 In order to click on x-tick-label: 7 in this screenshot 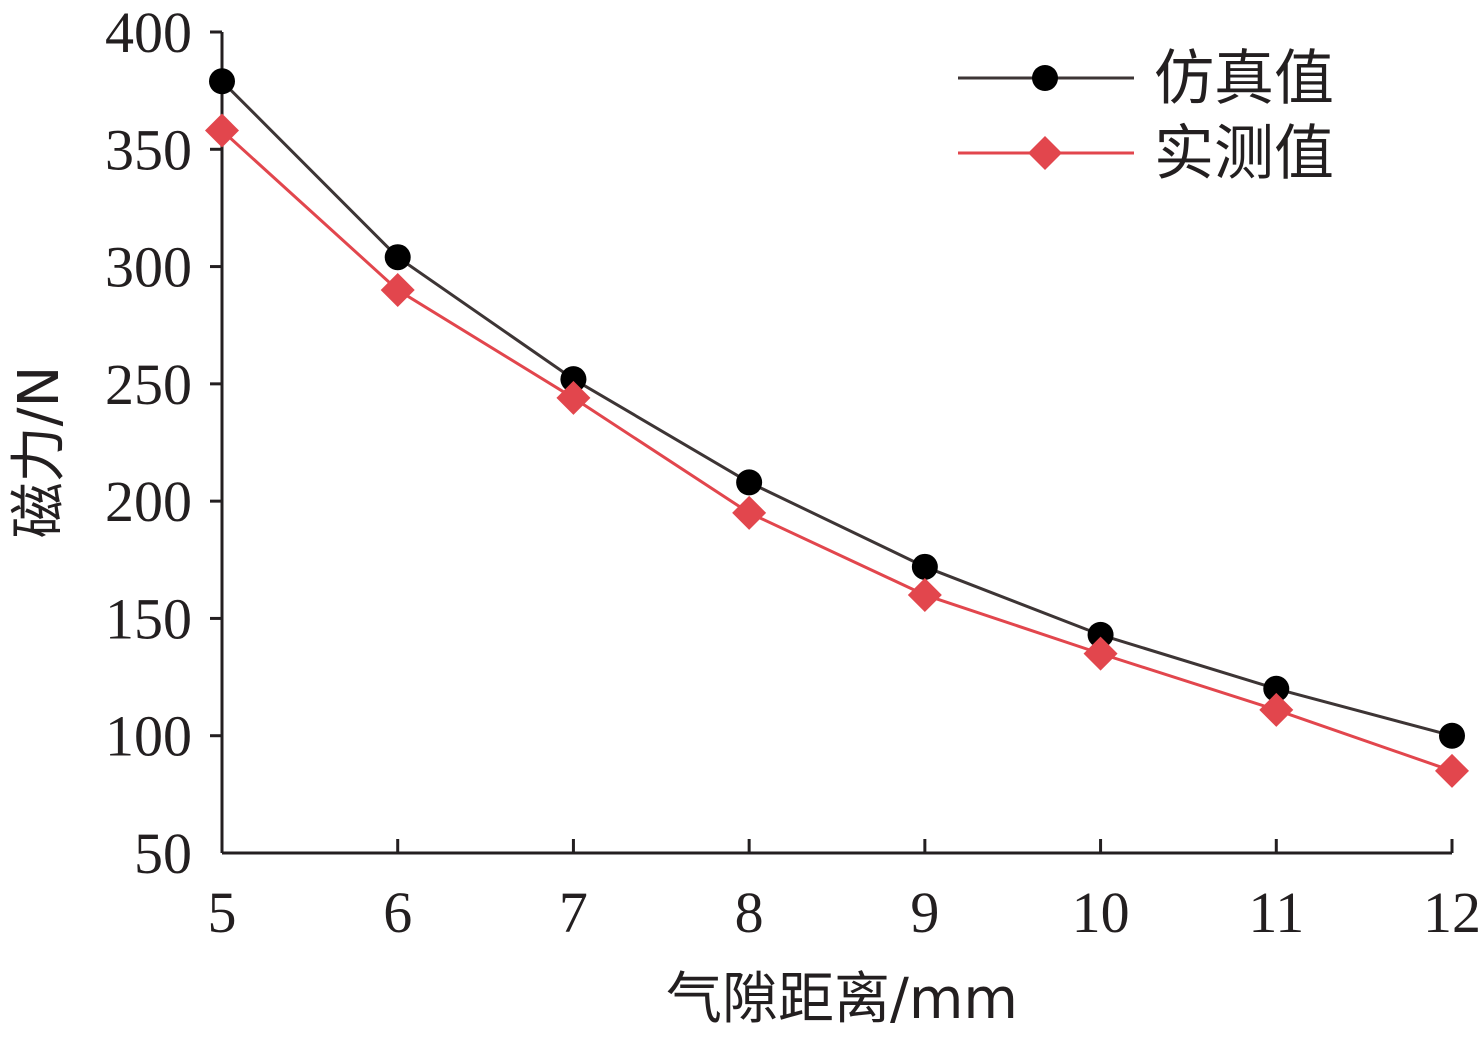, I will do `click(573, 912)`.